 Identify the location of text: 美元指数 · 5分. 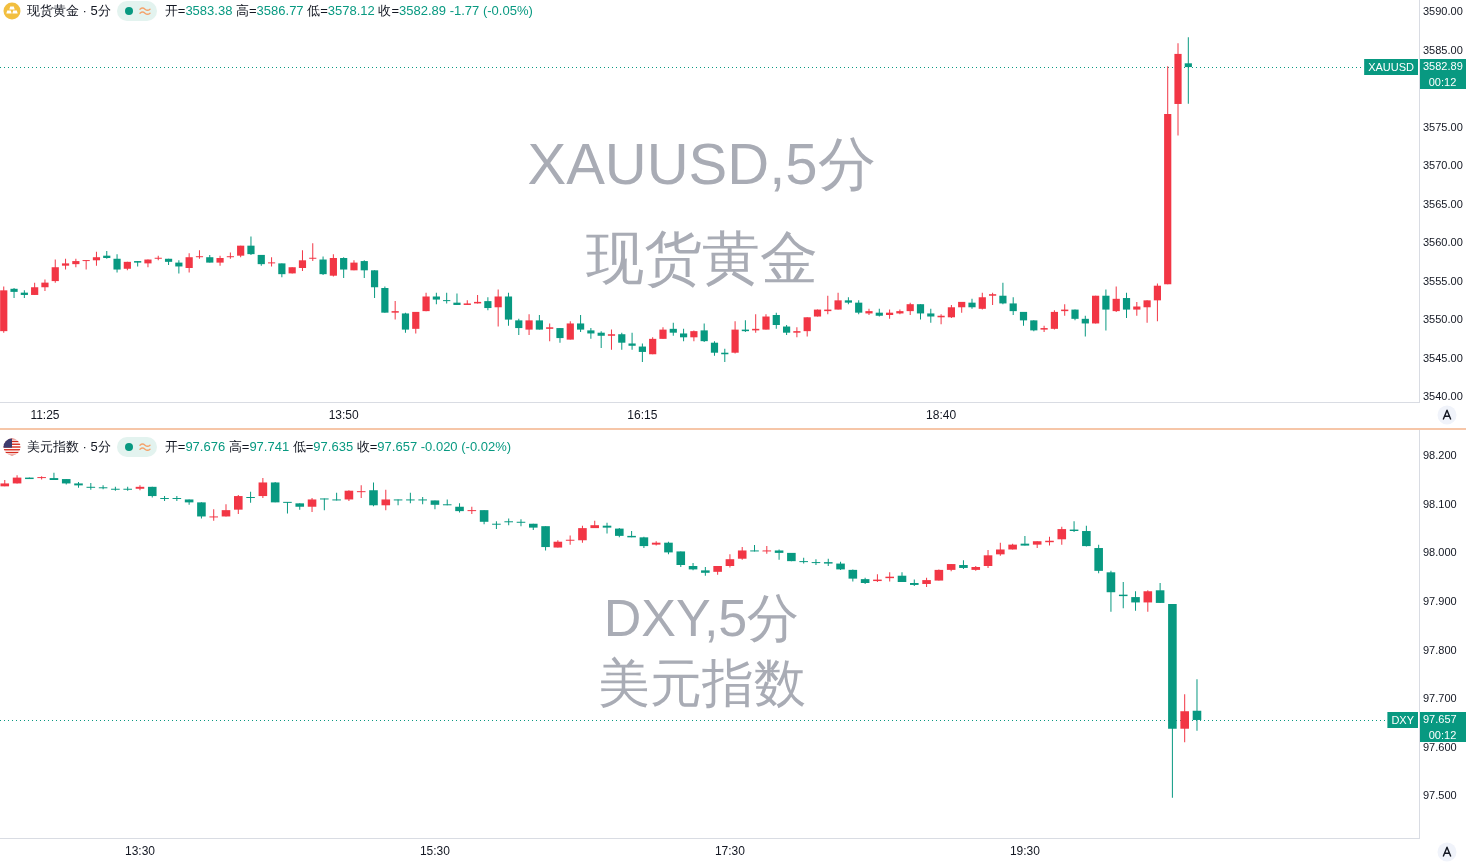
(69, 447).